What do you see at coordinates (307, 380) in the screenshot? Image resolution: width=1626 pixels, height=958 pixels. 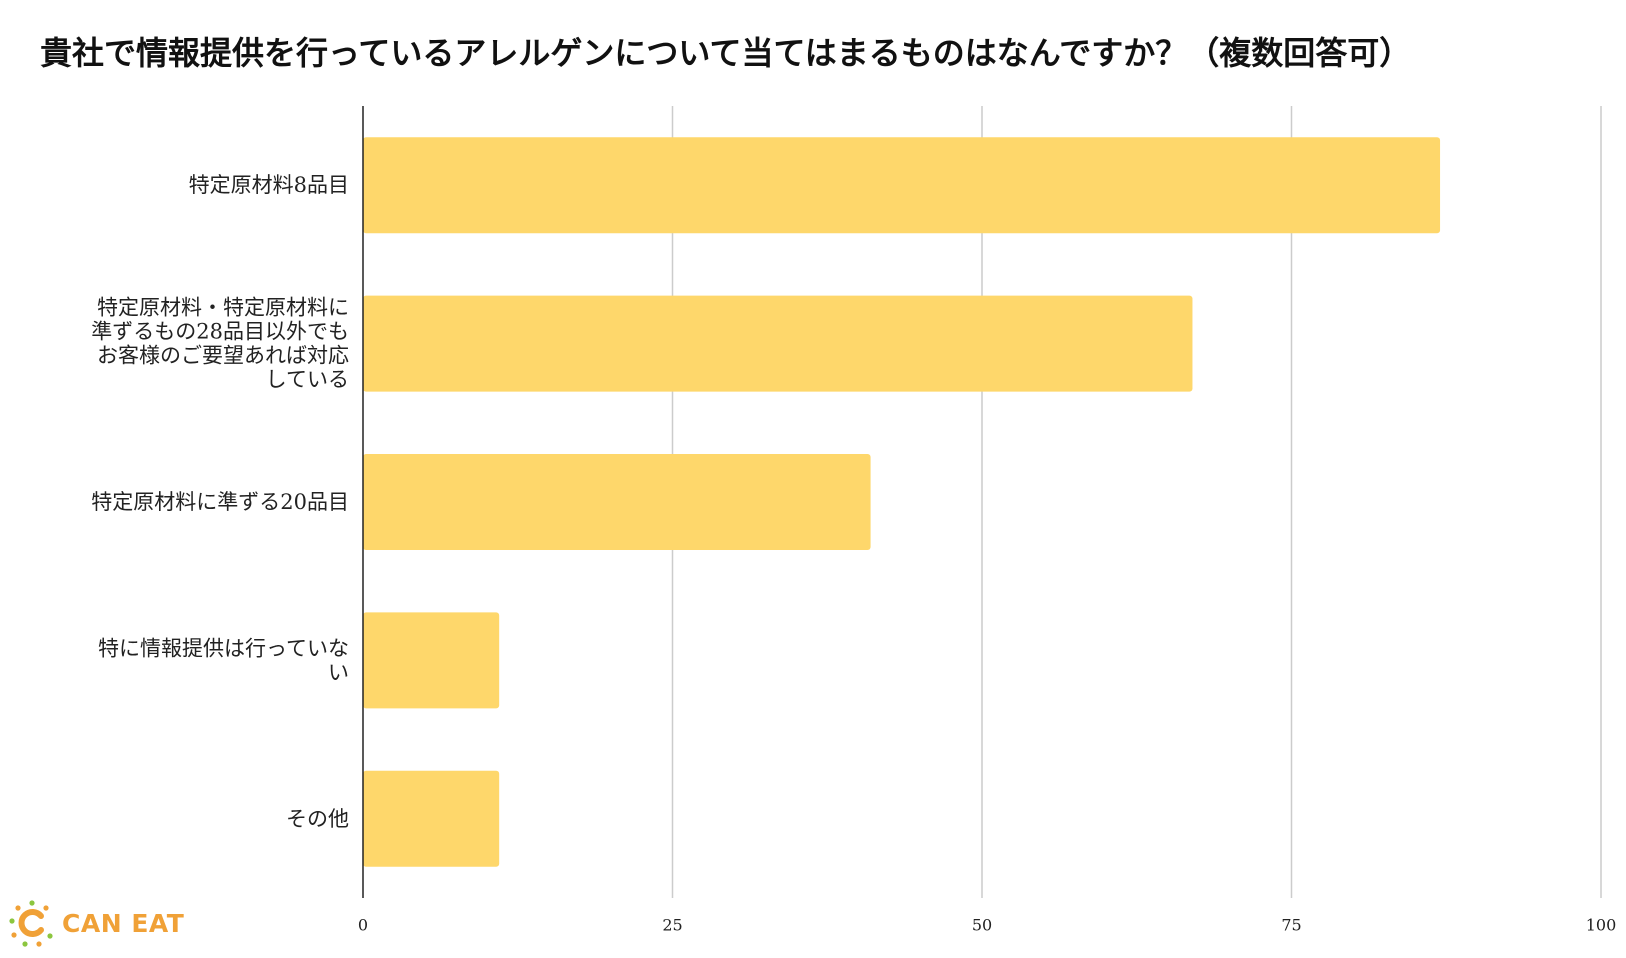 I see `category-label: している` at bounding box center [307, 380].